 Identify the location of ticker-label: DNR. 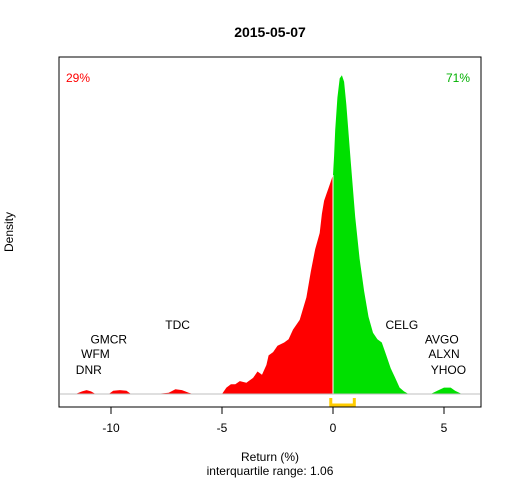
(89, 370).